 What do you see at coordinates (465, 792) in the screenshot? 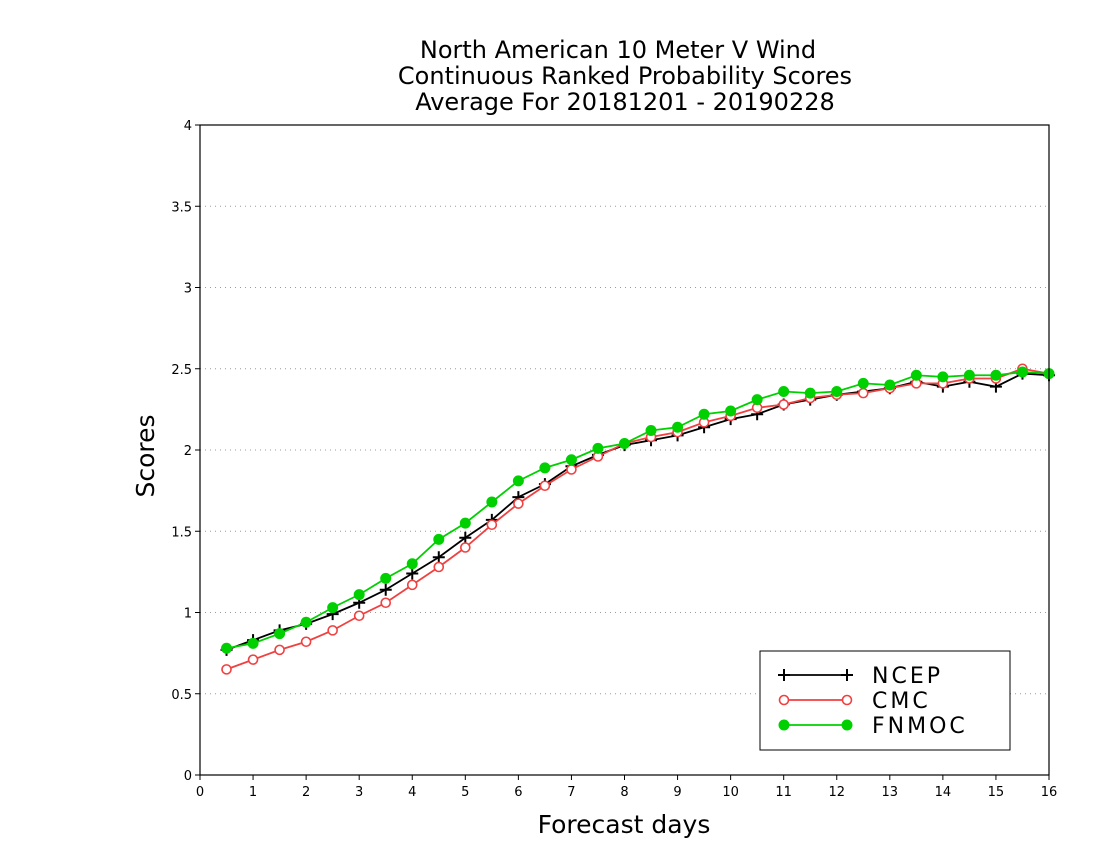
I see `x-tick-label: 5` at bounding box center [465, 792].